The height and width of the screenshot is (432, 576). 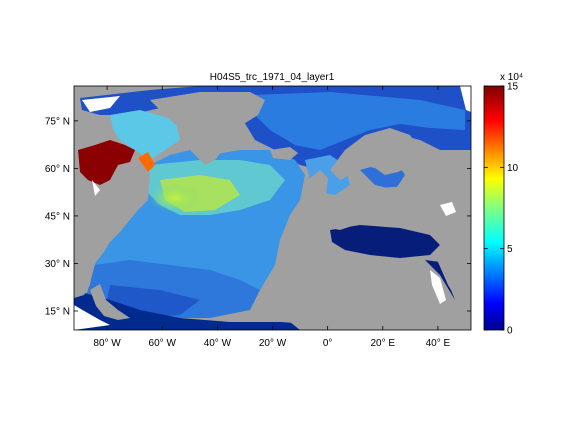 What do you see at coordinates (163, 343) in the screenshot?
I see `lon-tick-label: 60° W` at bounding box center [163, 343].